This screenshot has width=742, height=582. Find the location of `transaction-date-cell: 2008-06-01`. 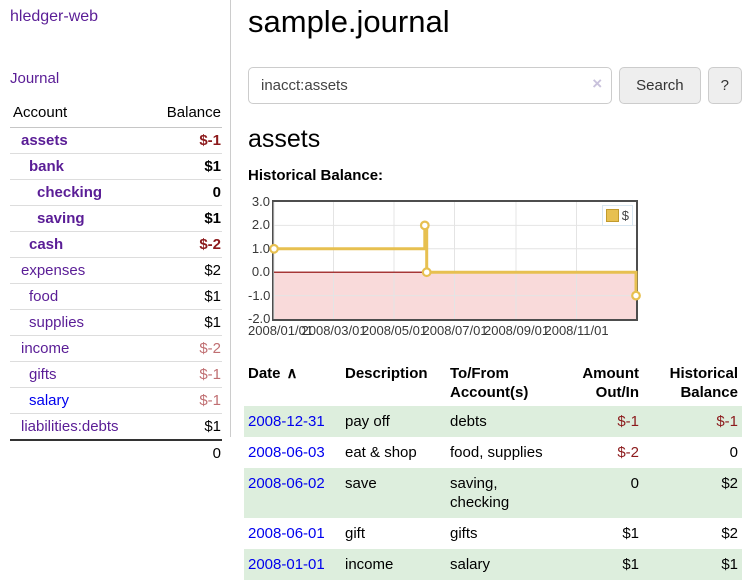

transaction-date-cell: 2008-06-01 is located at coordinates (292, 533).